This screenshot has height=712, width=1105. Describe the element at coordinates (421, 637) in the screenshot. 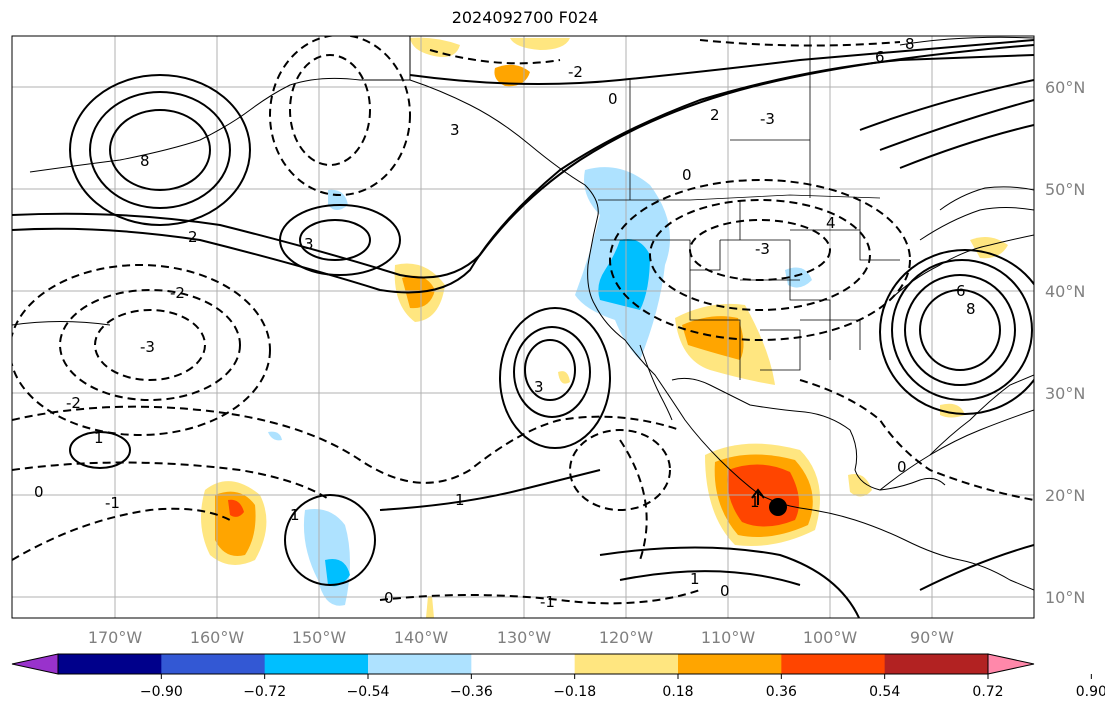

I see `lon-label: 140°W` at that location.